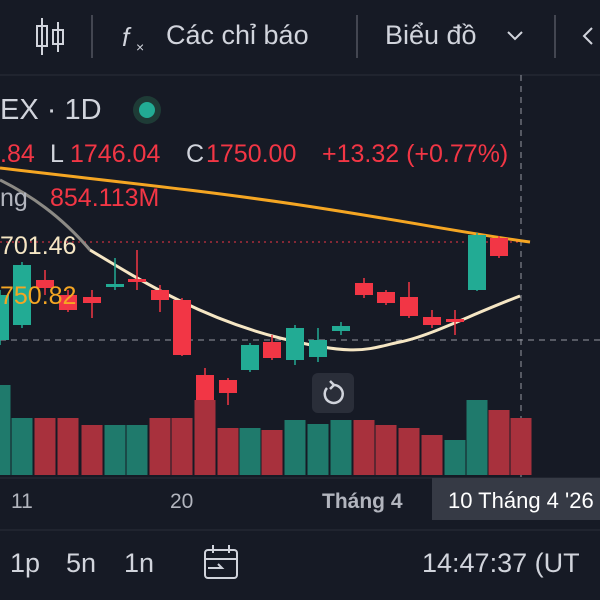  Describe the element at coordinates (25, 563) in the screenshot. I see `interval-button: 1p` at that location.